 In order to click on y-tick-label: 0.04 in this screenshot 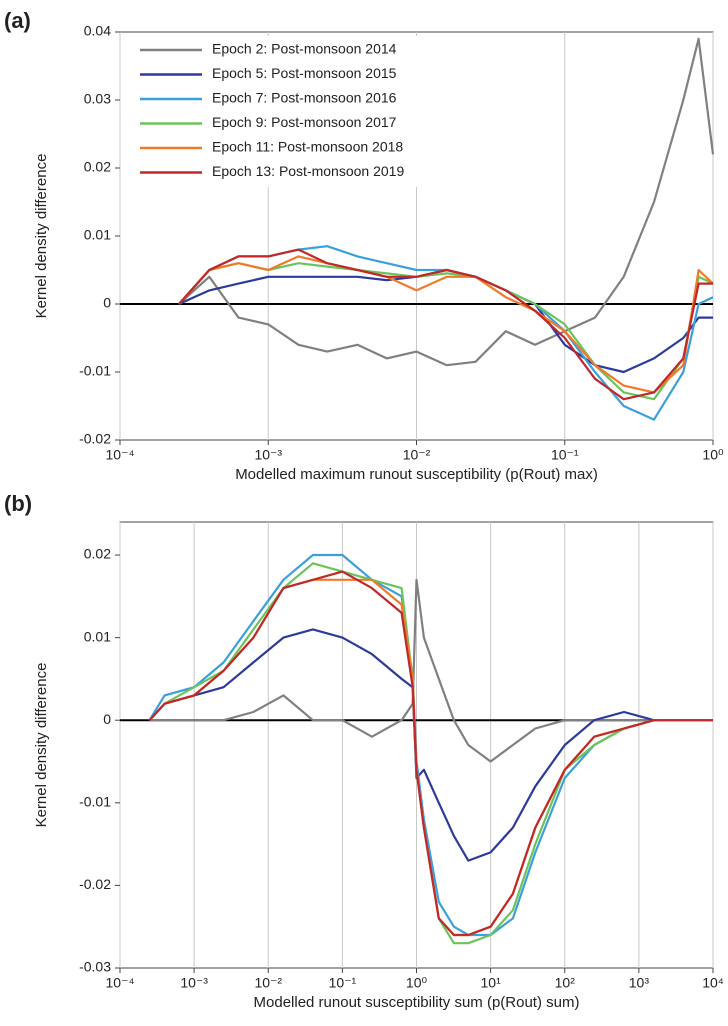, I will do `click(97, 31)`.